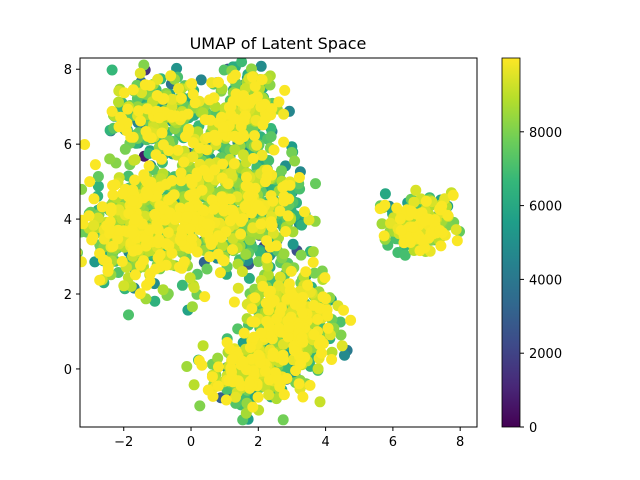 The height and width of the screenshot is (480, 640). What do you see at coordinates (393, 442) in the screenshot?
I see `x-tick-label: 6` at bounding box center [393, 442].